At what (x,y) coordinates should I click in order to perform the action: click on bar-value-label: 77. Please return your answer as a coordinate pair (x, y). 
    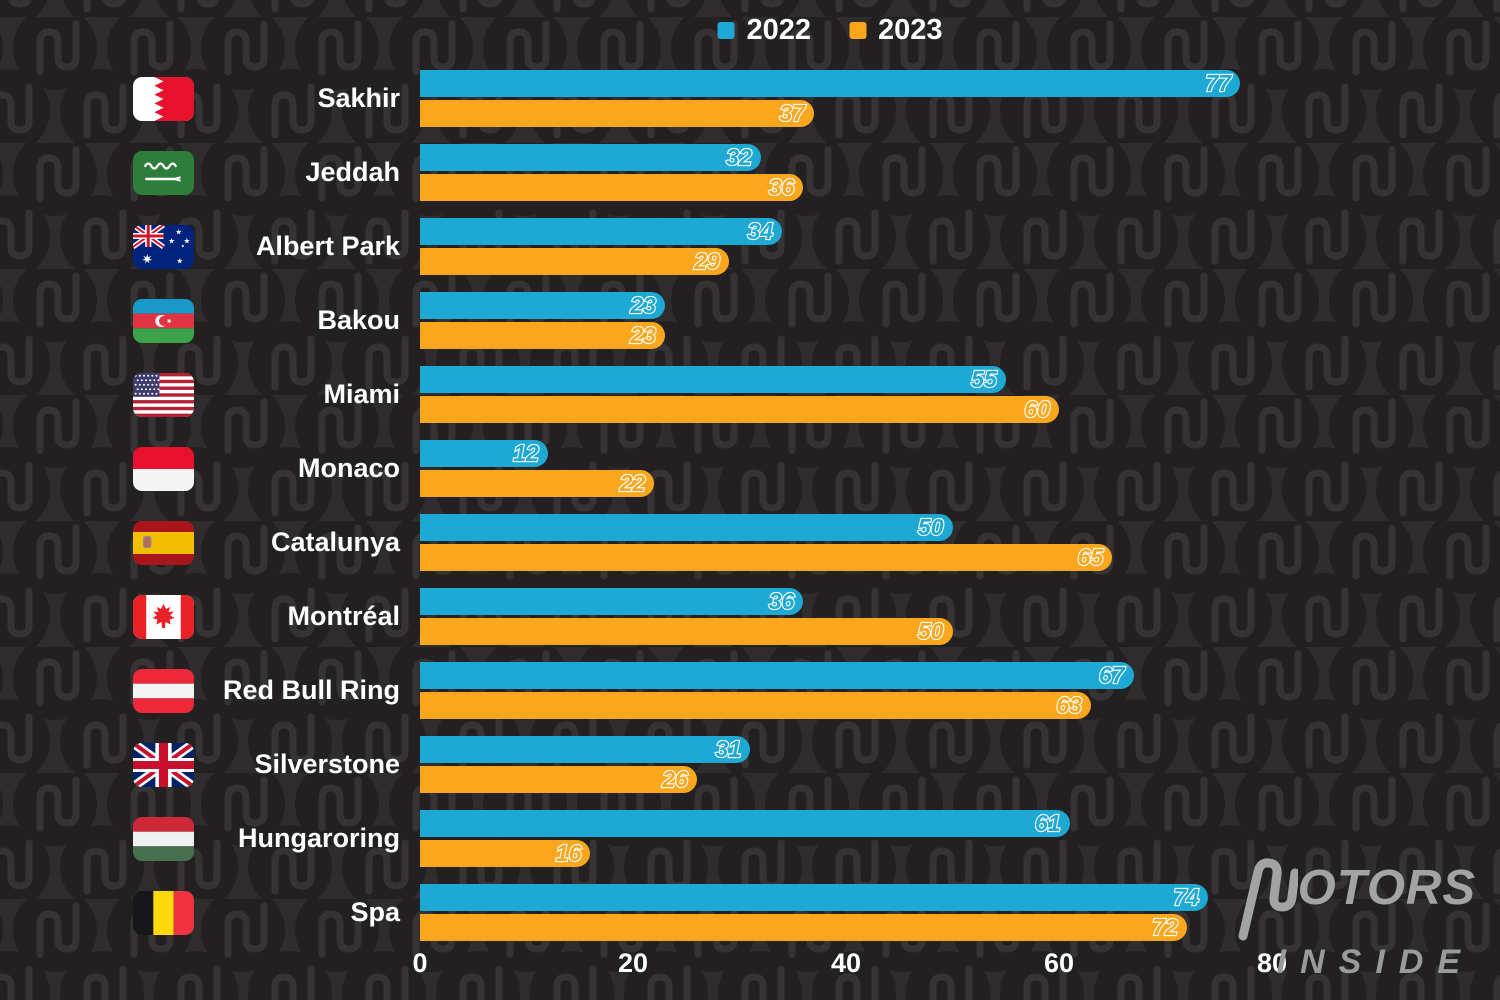
    Looking at the image, I should click on (1218, 83).